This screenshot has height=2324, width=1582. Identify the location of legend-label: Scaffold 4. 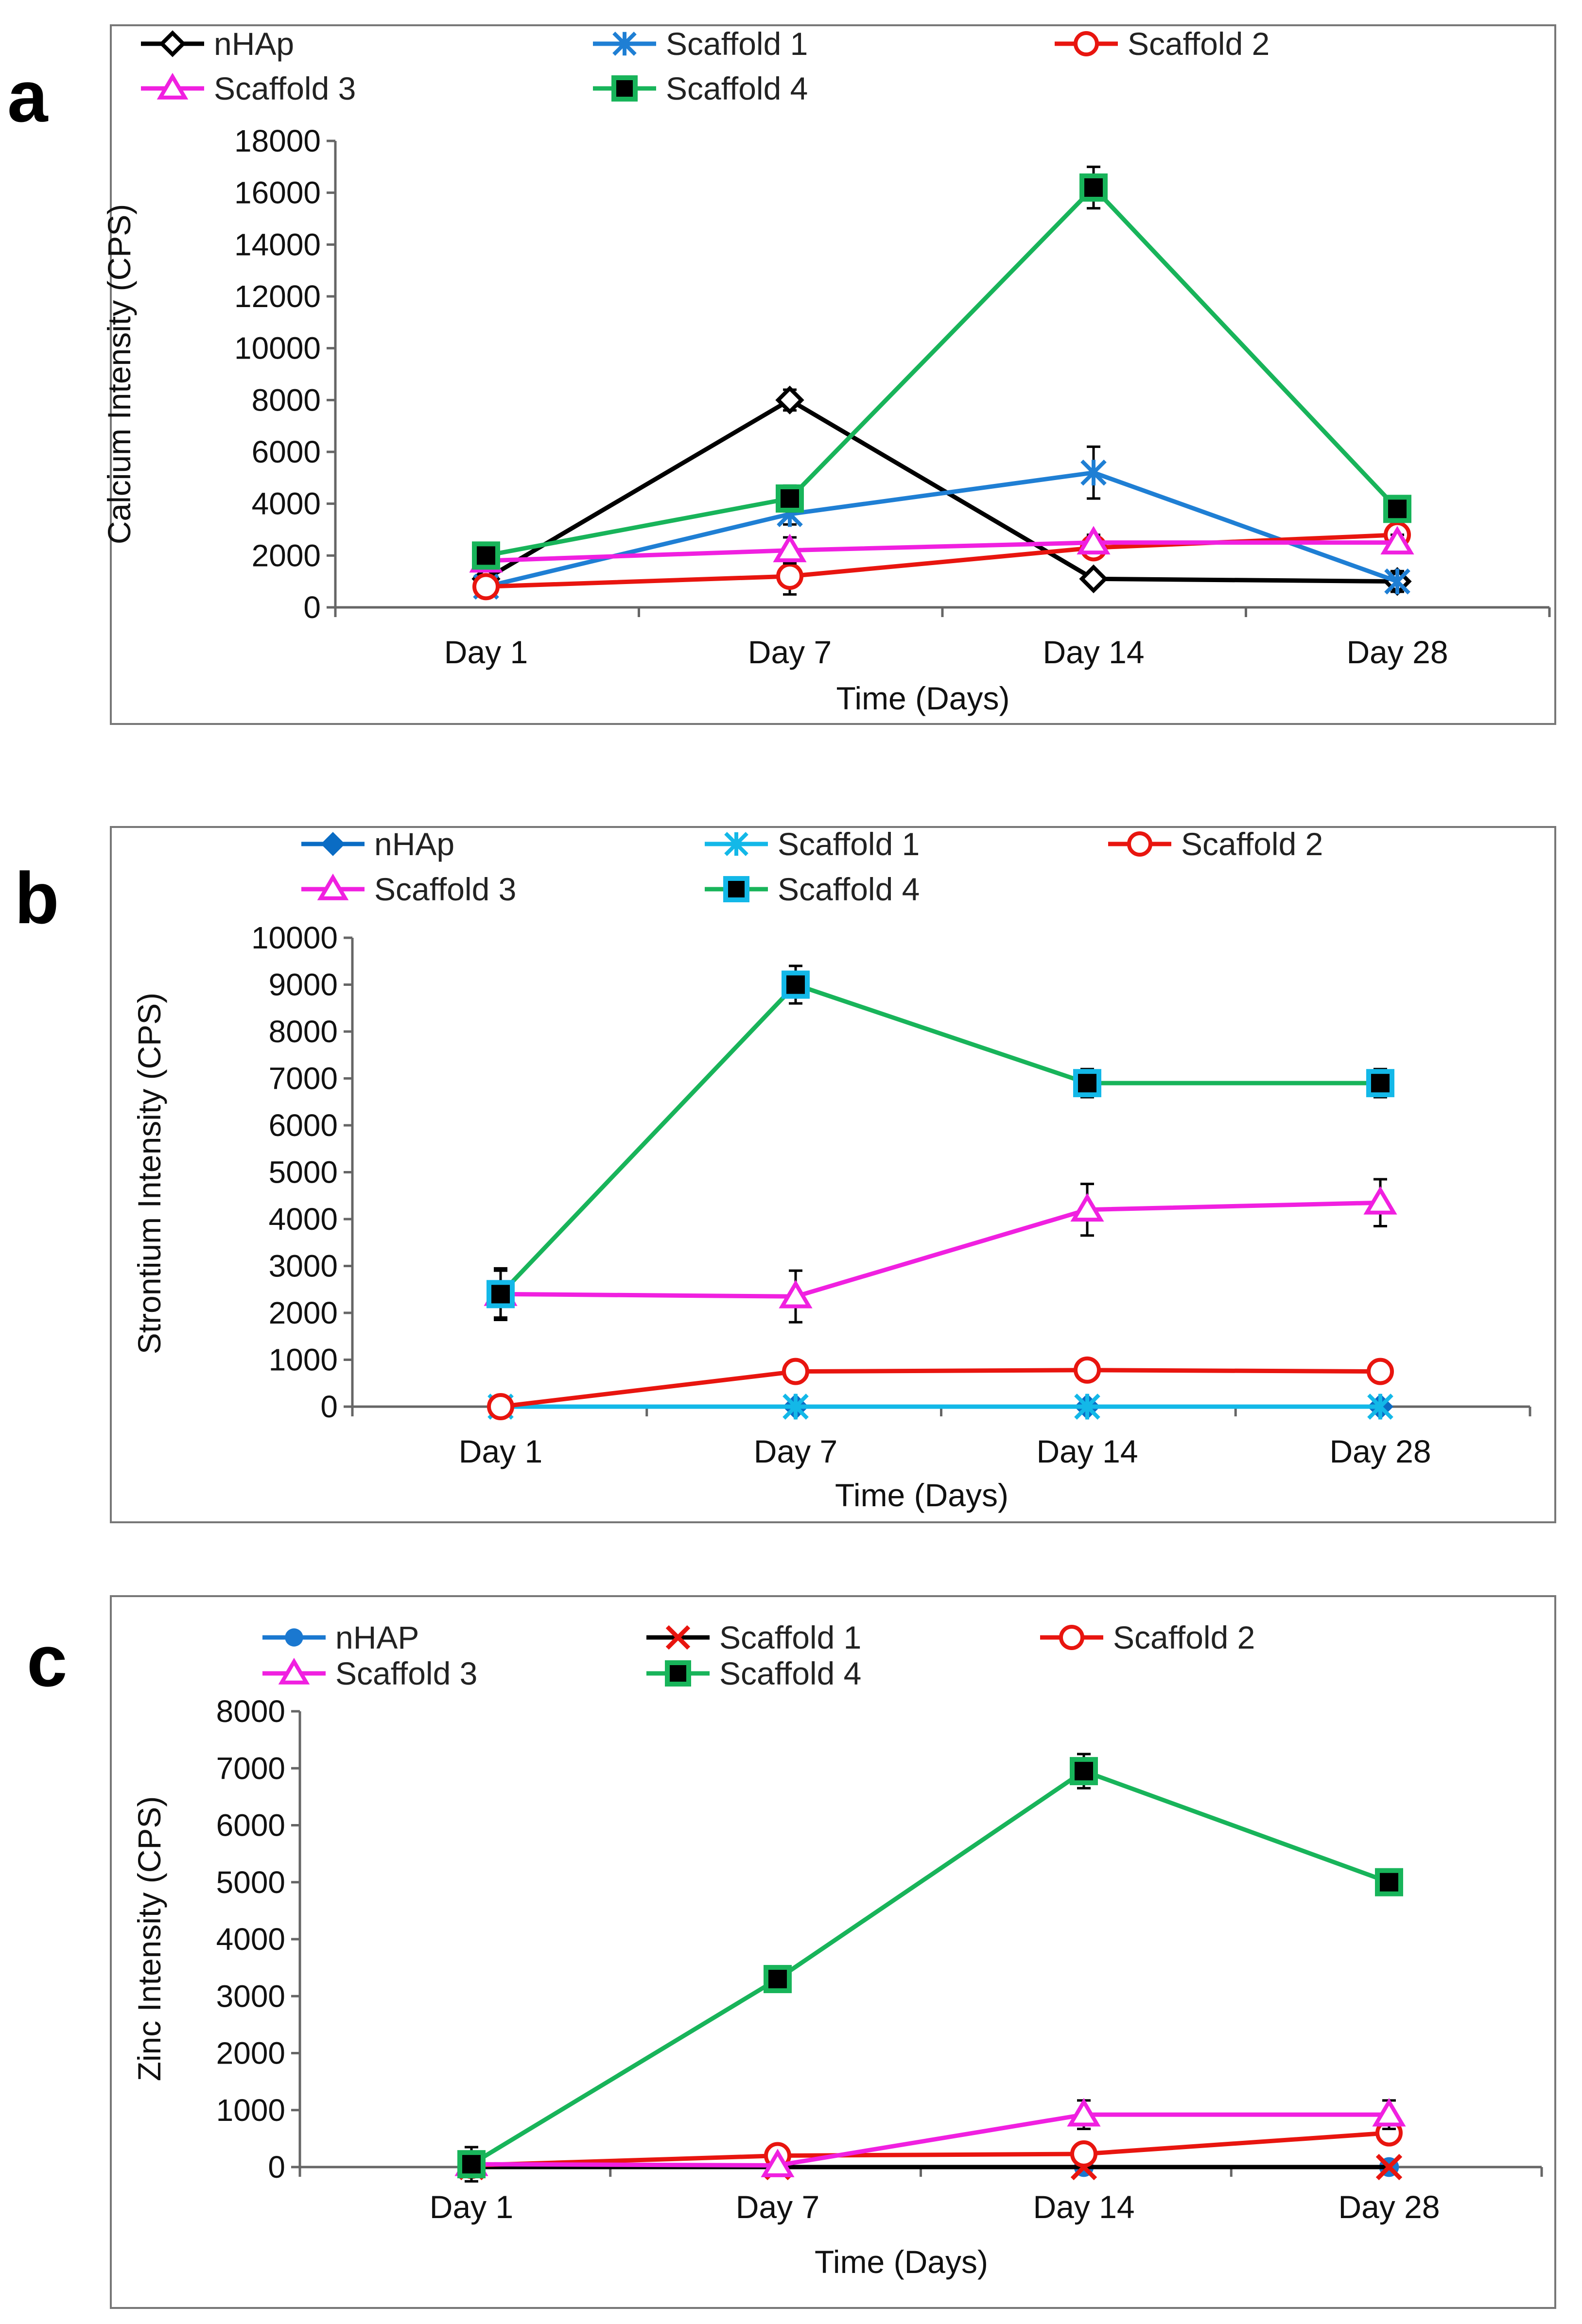
(790, 1673).